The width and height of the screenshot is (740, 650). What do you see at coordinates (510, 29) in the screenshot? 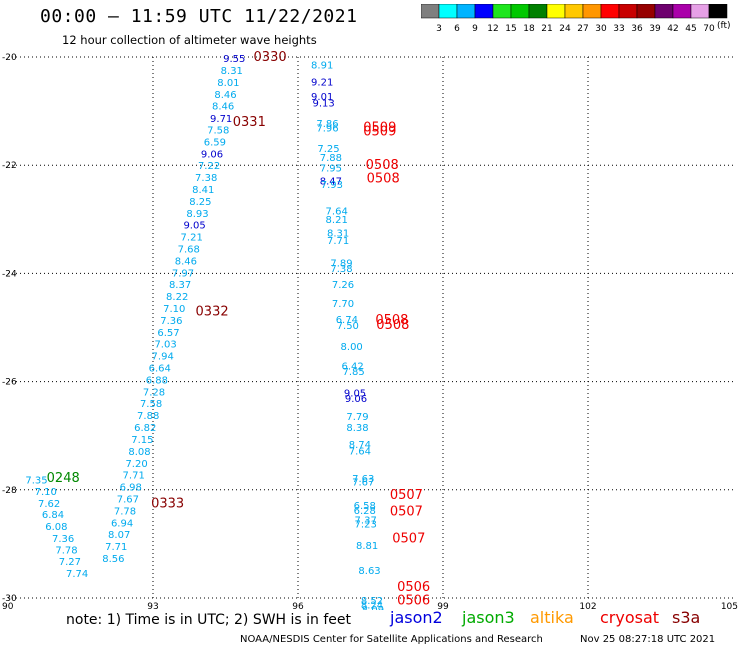
I see `color-scale-tick-label: 15` at bounding box center [510, 29].